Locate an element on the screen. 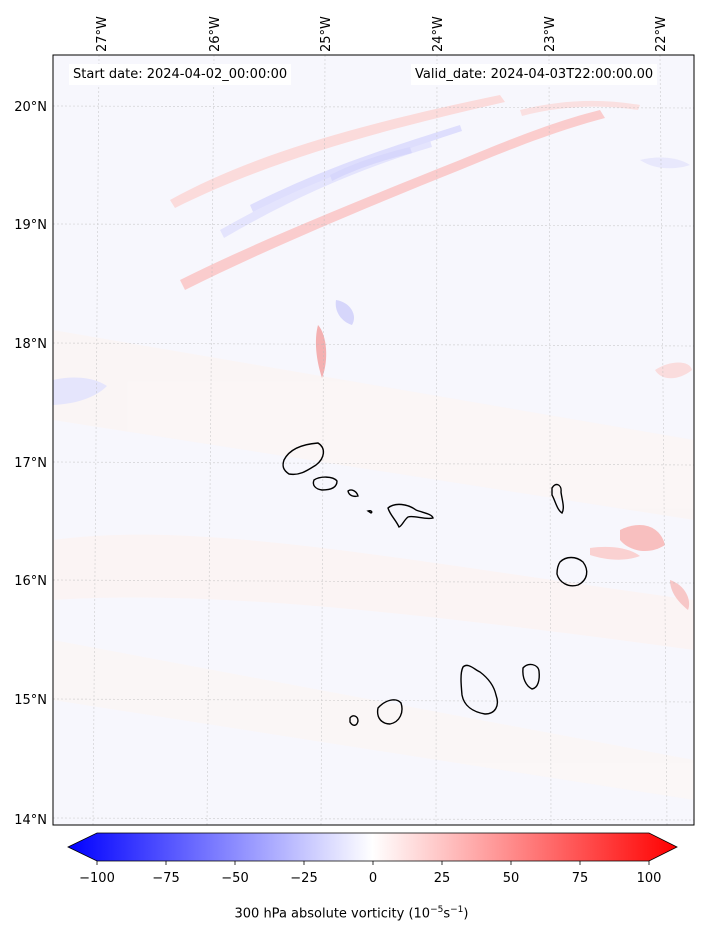 The image size is (703, 936). colorbar-tick-label: 0 is located at coordinates (373, 878).